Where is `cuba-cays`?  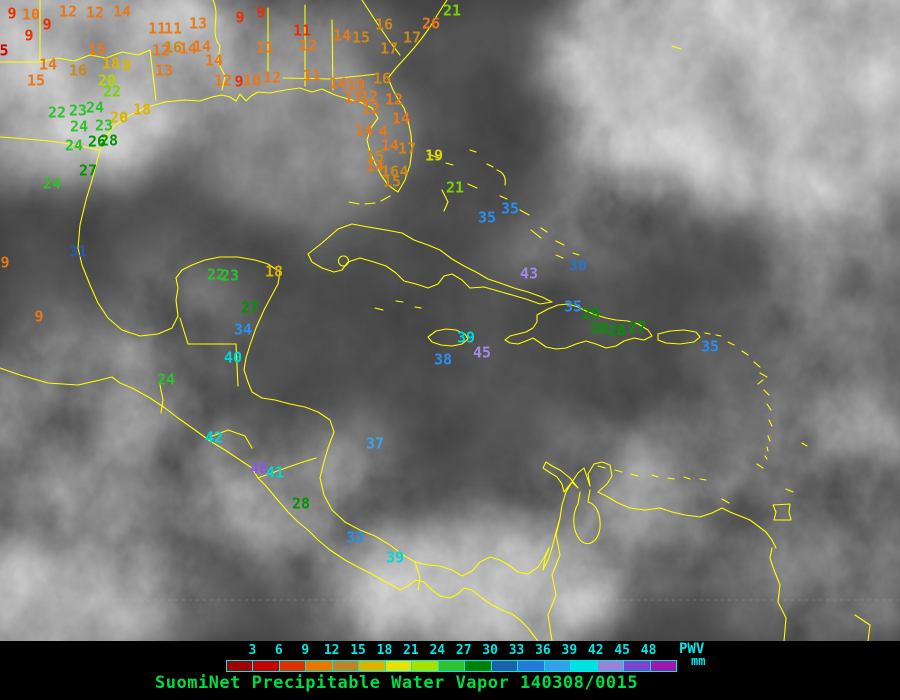
cuba-cays is located at coordinates (379, 283).